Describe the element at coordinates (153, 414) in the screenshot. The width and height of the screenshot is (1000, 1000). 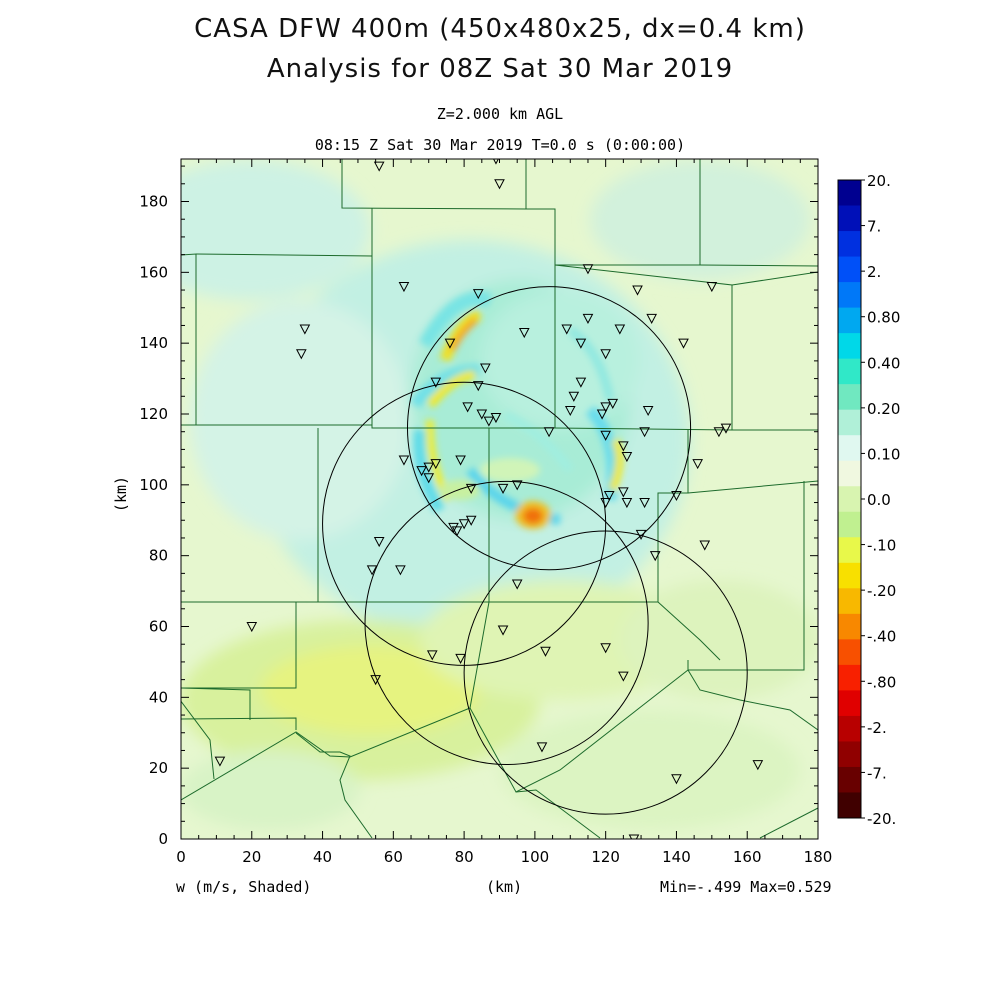
I see `y-tick-label: 120` at that location.